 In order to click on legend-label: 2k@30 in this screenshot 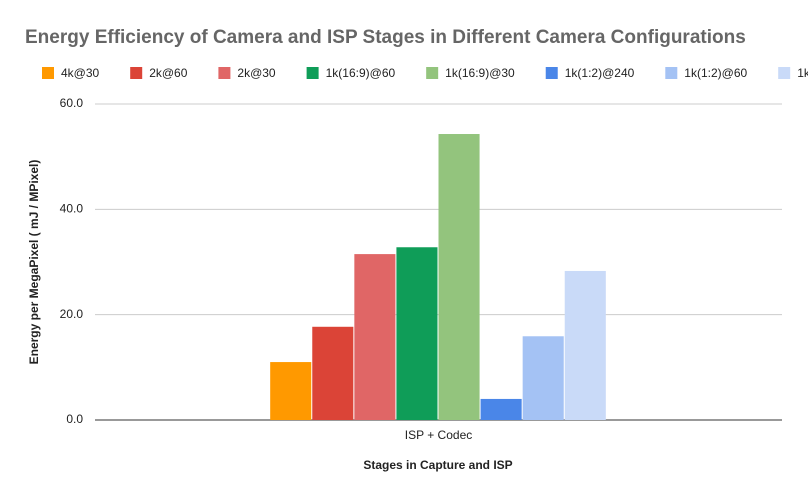, I will do `click(256, 73)`.